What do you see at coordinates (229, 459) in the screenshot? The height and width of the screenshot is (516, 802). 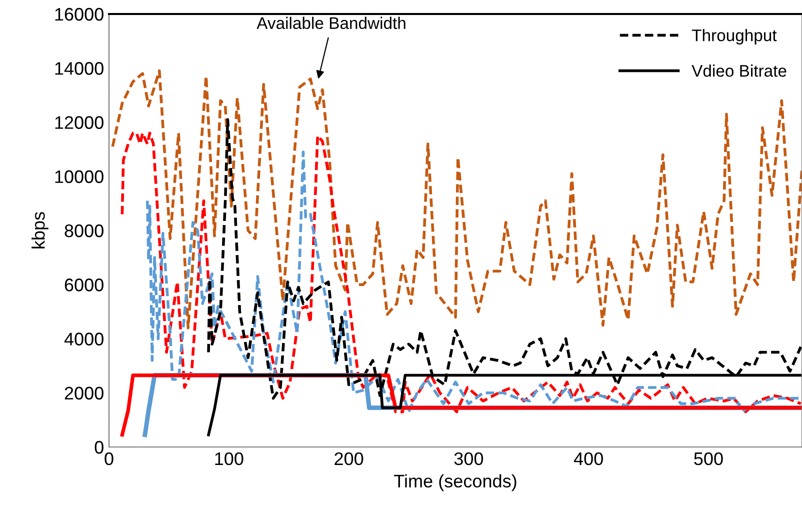 I see `x-tick-label: 100` at bounding box center [229, 459].